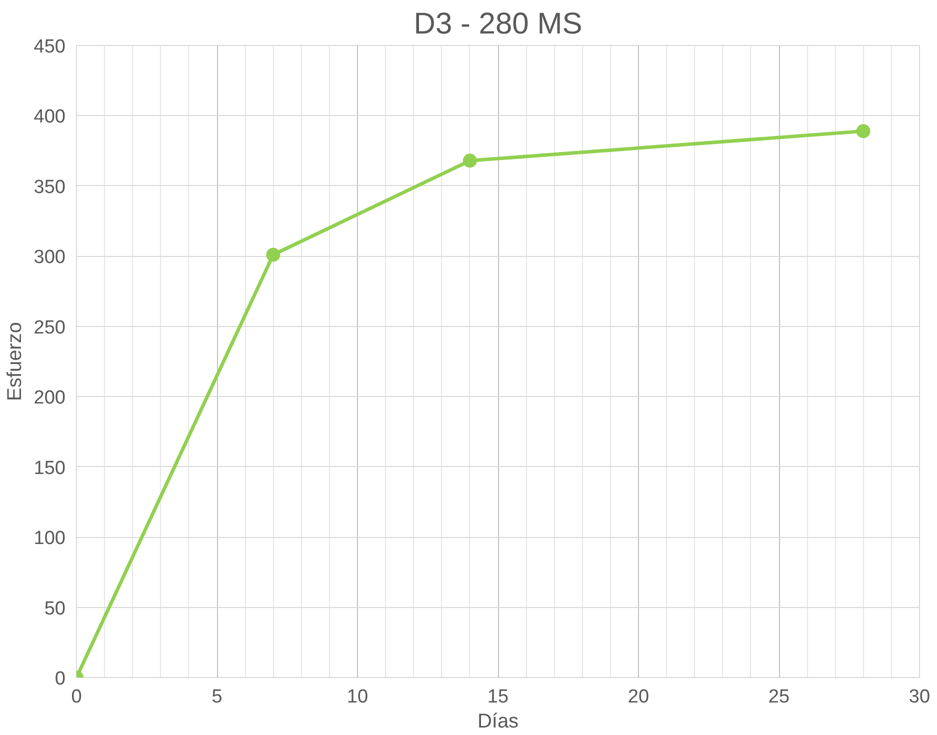 The width and height of the screenshot is (937, 735). What do you see at coordinates (55, 609) in the screenshot?
I see `y-tick-label: 50` at bounding box center [55, 609].